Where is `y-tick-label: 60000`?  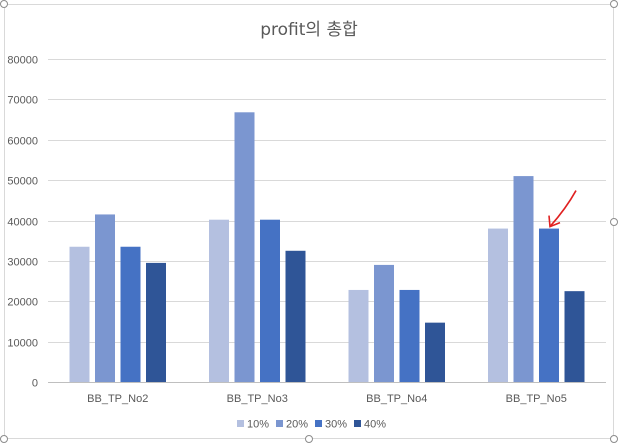
y-tick-label: 60000 is located at coordinates (22, 142).